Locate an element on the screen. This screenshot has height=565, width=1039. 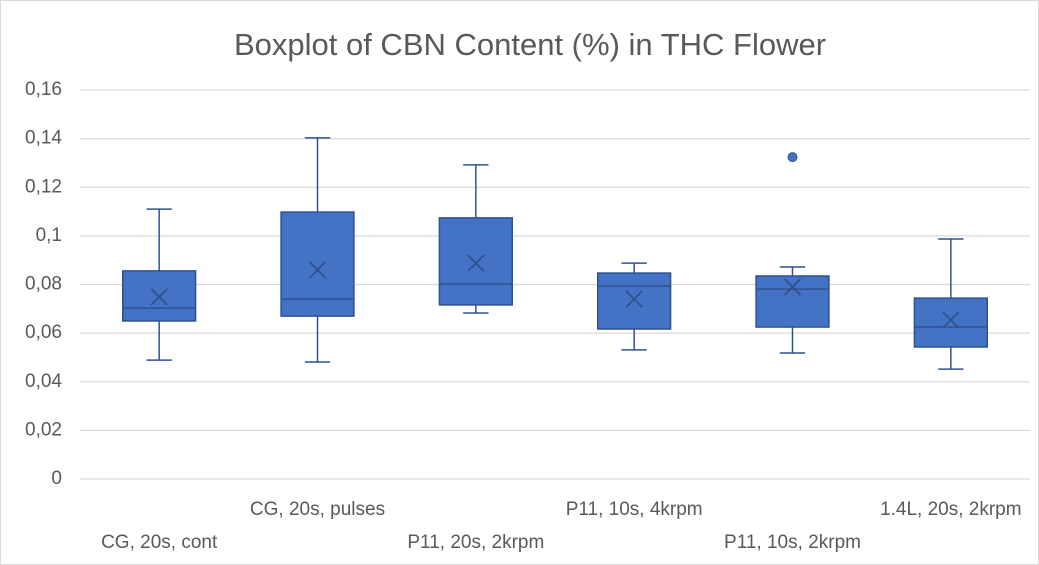
x-tick-label: P11, 10s, 4krpm is located at coordinates (634, 509).